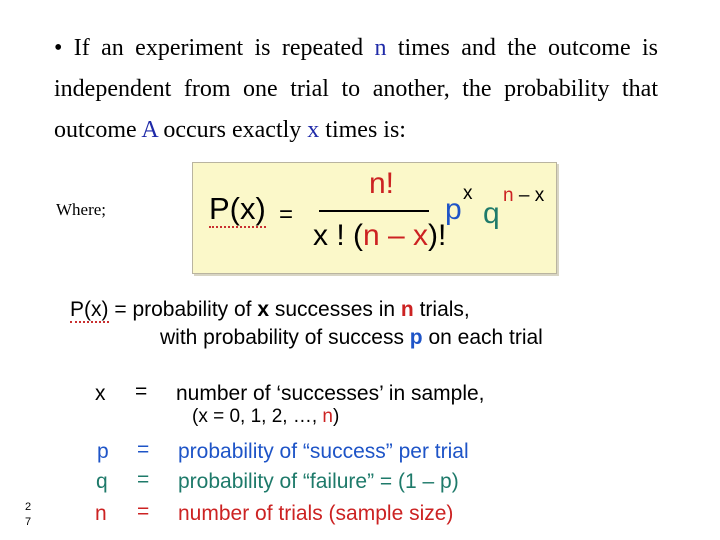 The image size is (720, 540). What do you see at coordinates (380, 48) in the screenshot?
I see `var-n: n` at bounding box center [380, 48].